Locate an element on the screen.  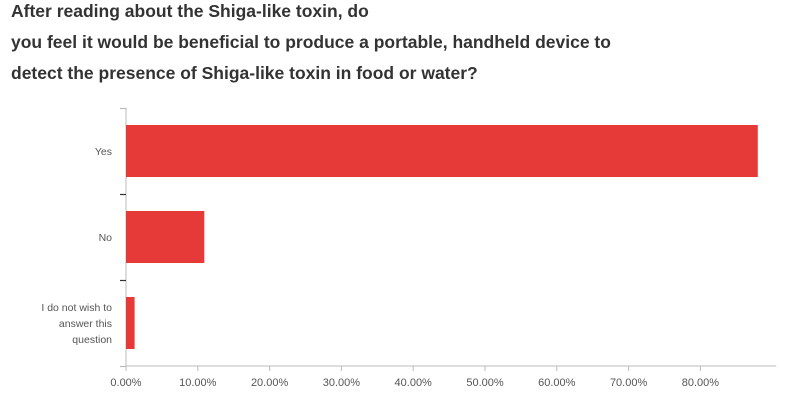
x-tick-label: 40.00% is located at coordinates (414, 383).